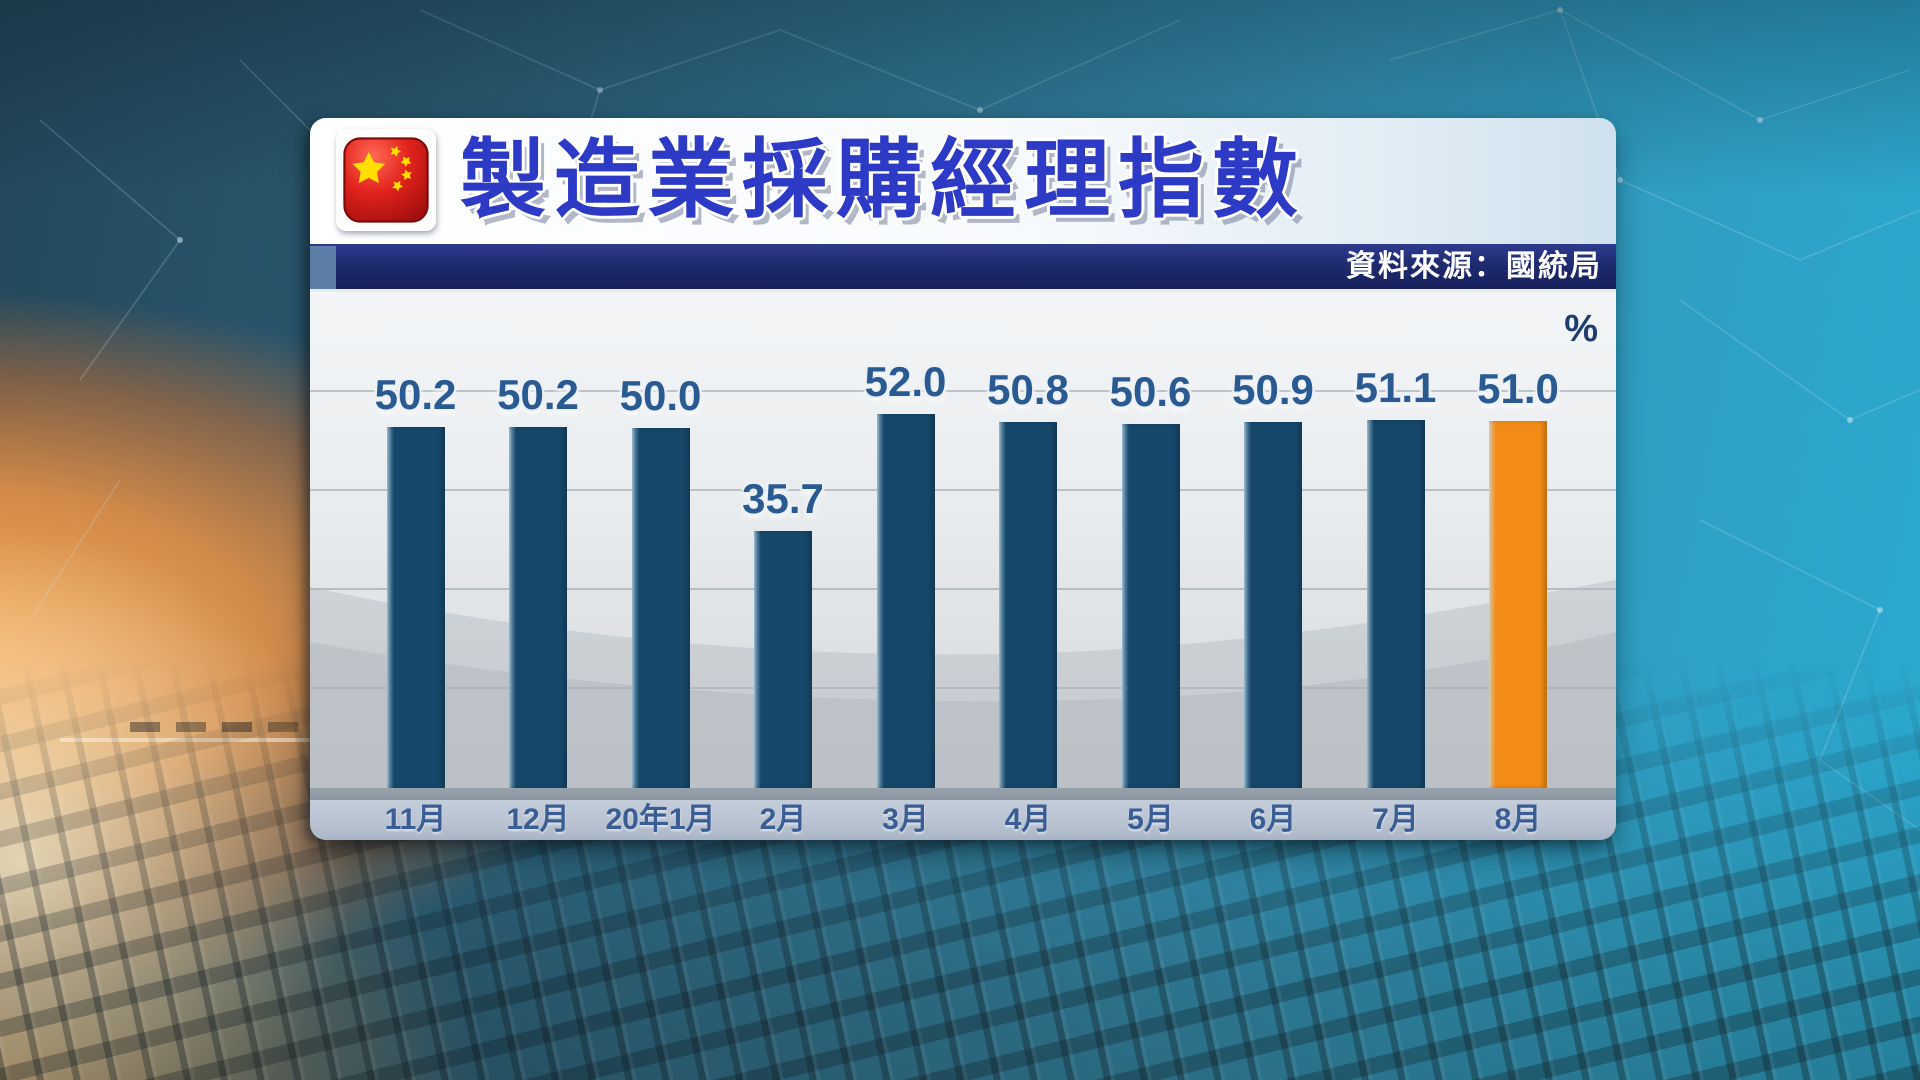  I want to click on bar-highlighted, so click(1518, 604).